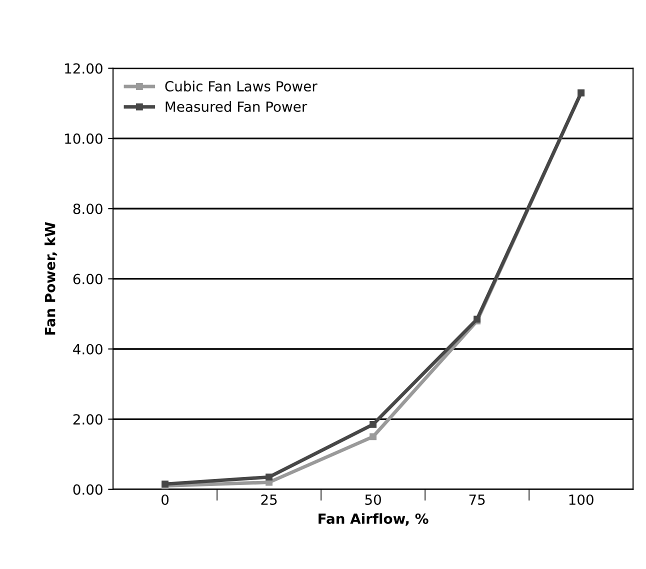 This screenshot has height=569, width=646. Describe the element at coordinates (165, 499) in the screenshot. I see `x-tick-label: 0` at that location.